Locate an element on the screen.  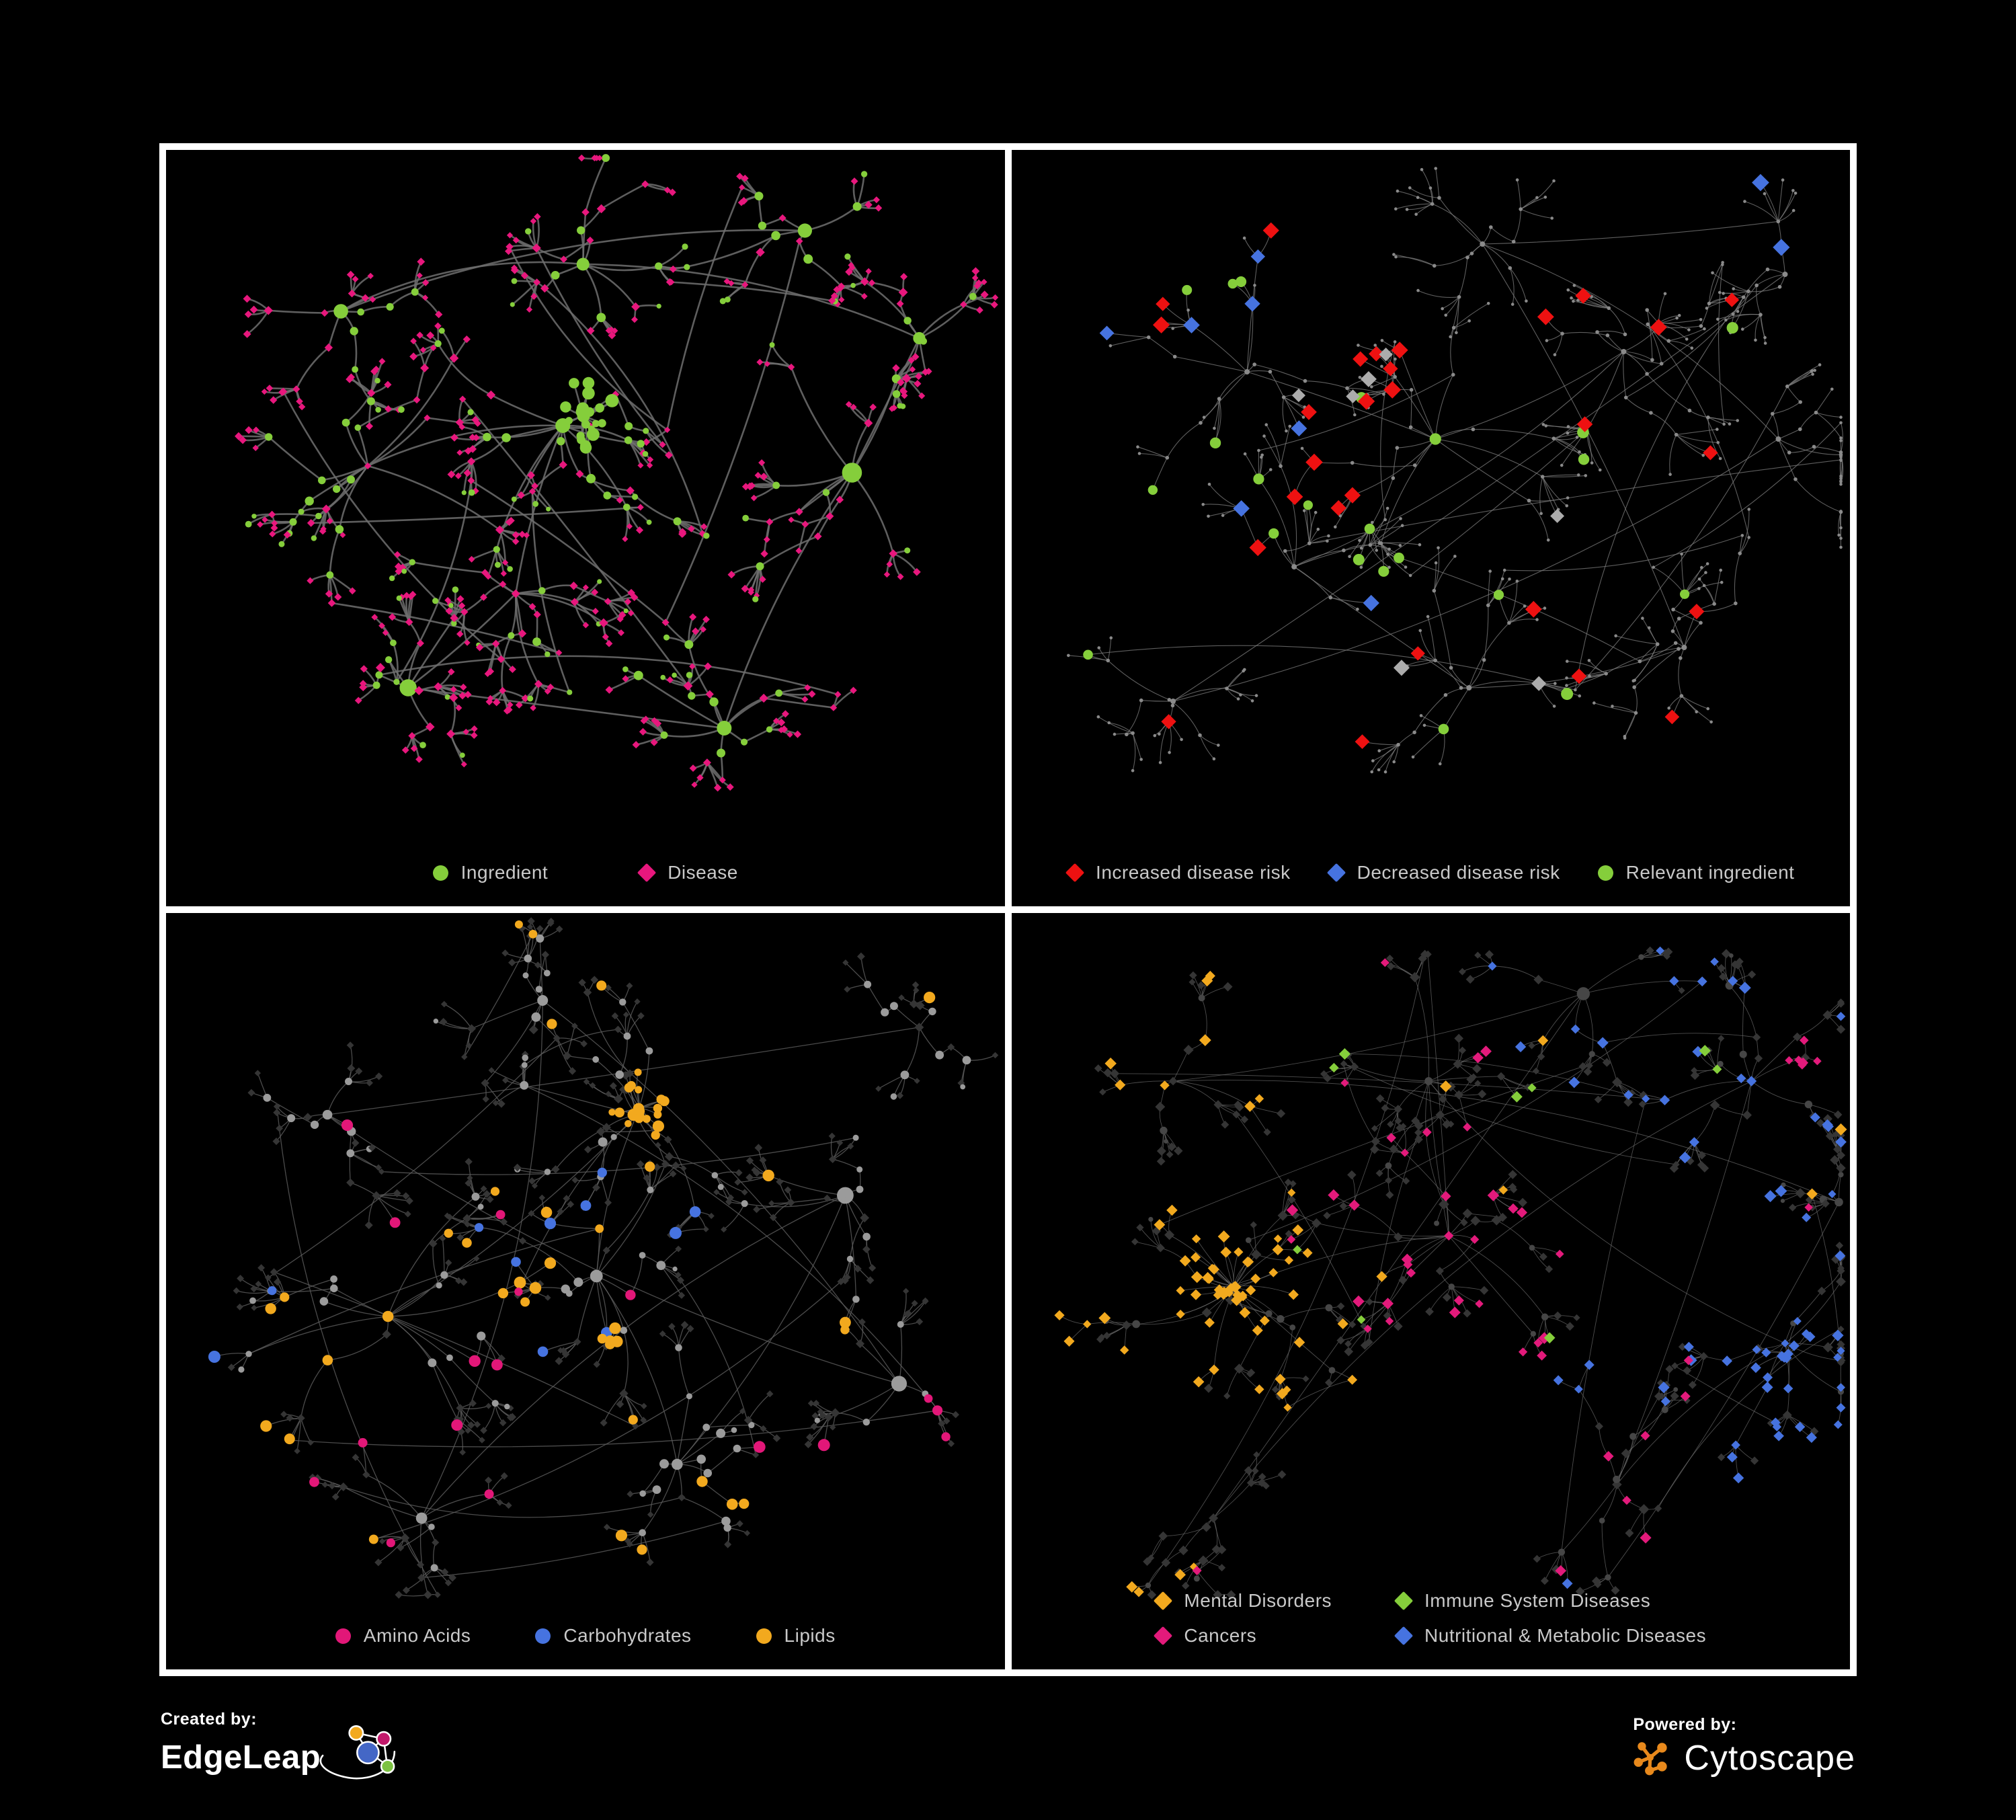
edgeleap-brand: Created by: EdgeLeap is located at coordinates (281, 1747).